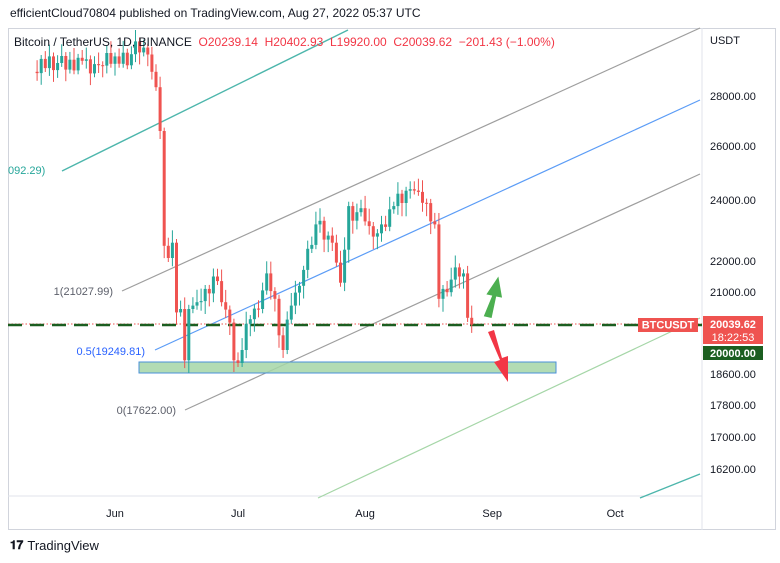 The width and height of the screenshot is (780, 563). What do you see at coordinates (493, 297) in the screenshot?
I see `up-arrow` at bounding box center [493, 297].